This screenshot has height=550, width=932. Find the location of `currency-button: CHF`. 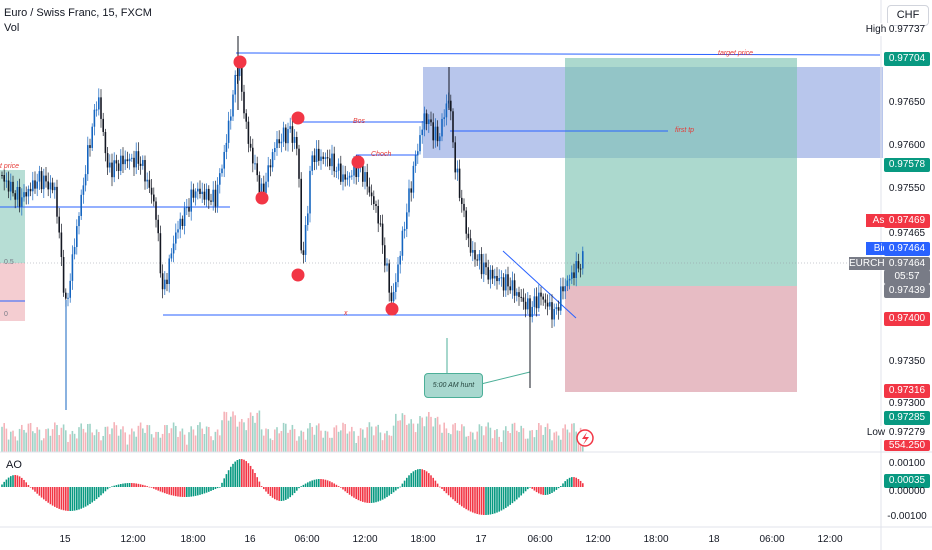

currency-button: CHF is located at coordinates (908, 15).